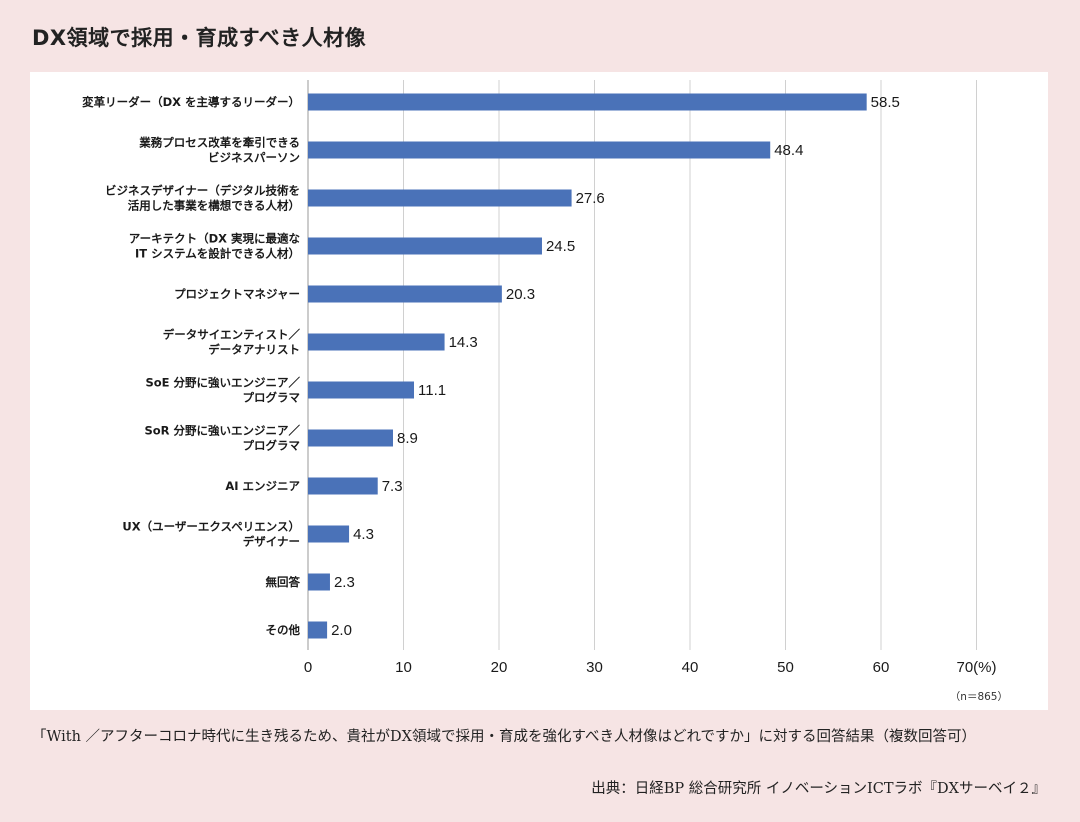 This screenshot has height=822, width=1080. What do you see at coordinates (885, 102) in the screenshot?
I see `data-label: 58.5` at bounding box center [885, 102].